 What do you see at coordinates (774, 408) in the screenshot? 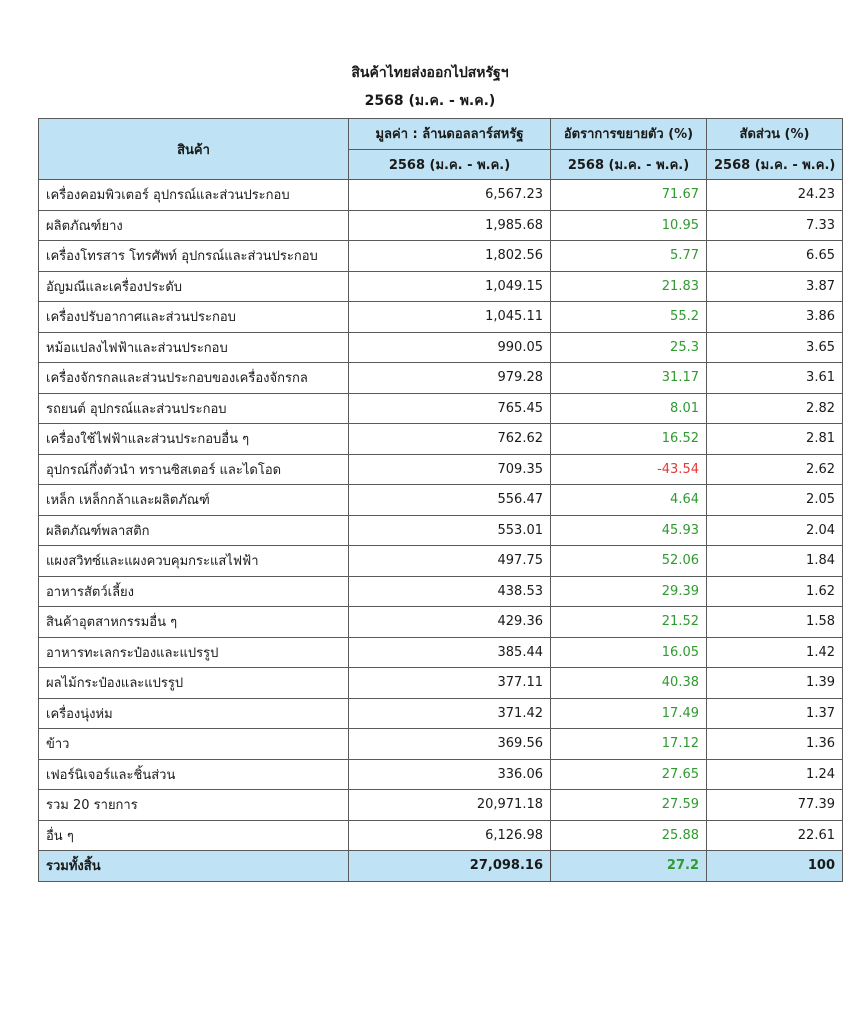
I see `share: 2.82` at bounding box center [774, 408].